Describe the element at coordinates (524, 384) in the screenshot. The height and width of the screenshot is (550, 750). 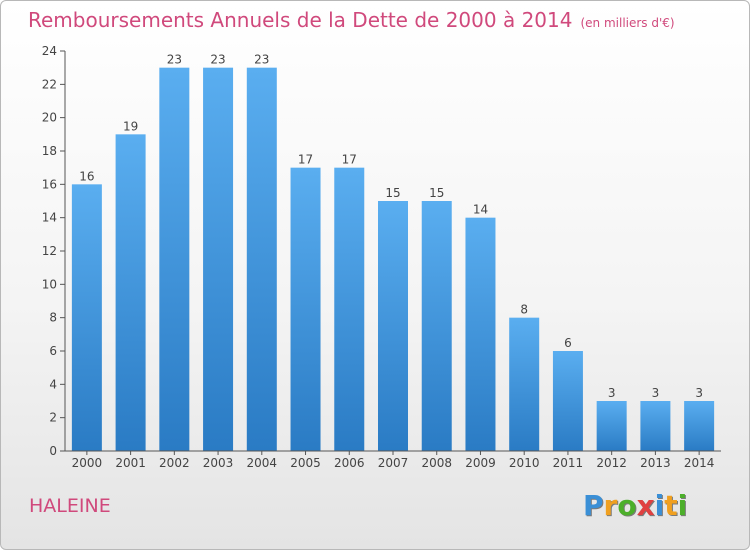
I see `bar-2010` at that location.